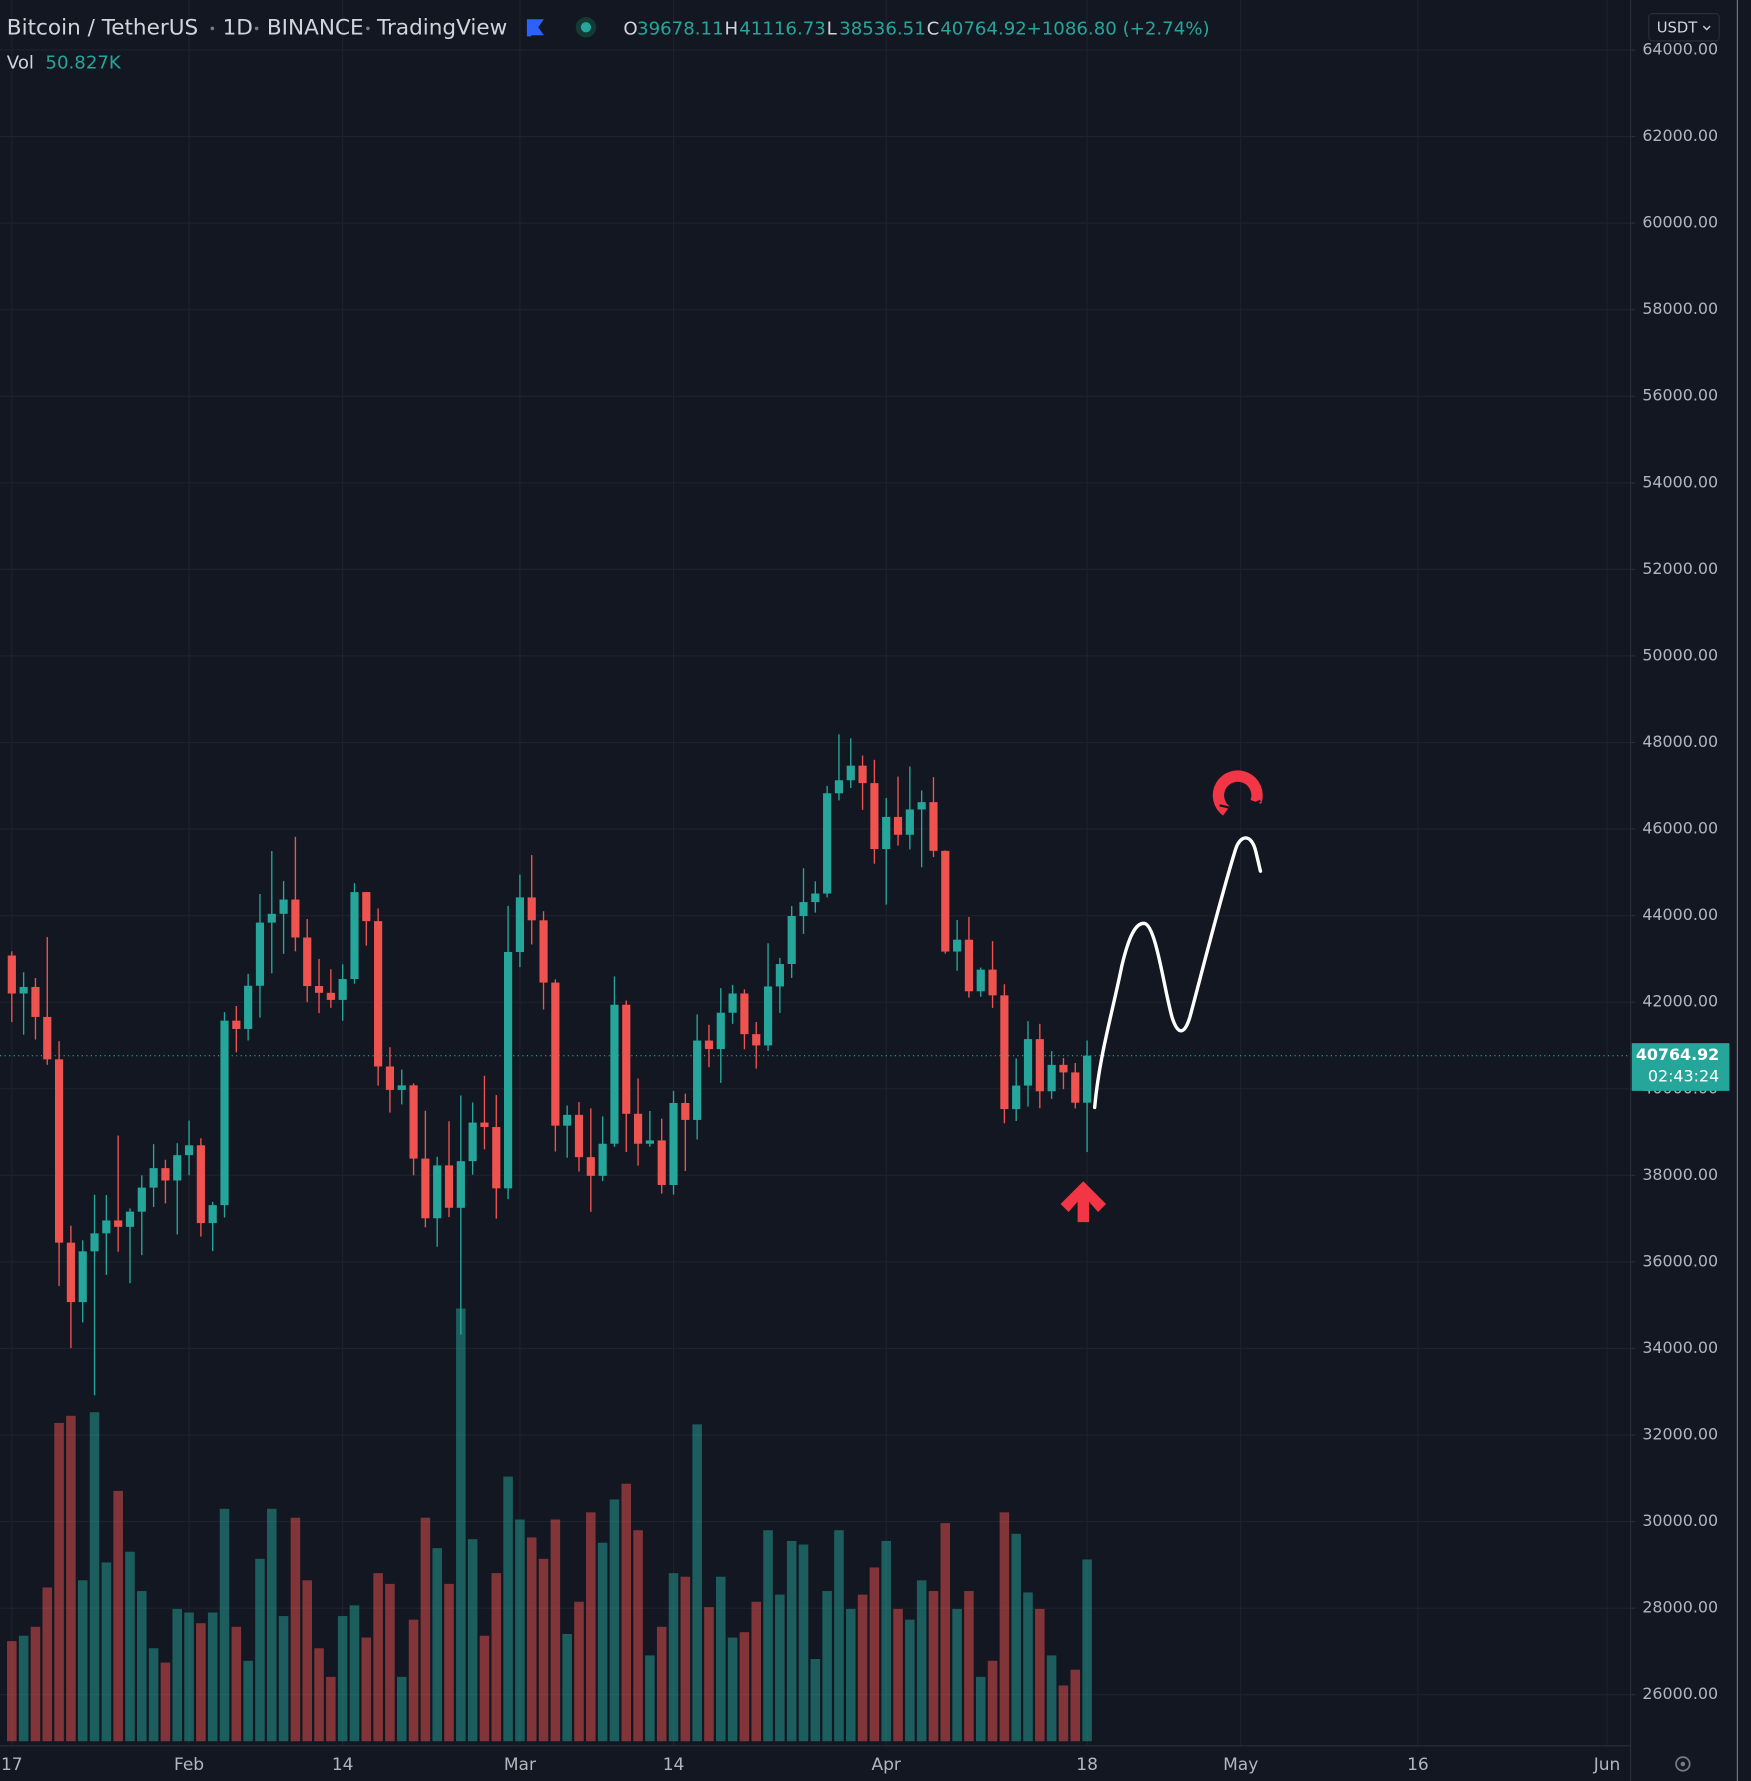  Describe the element at coordinates (535, 28) in the screenshot. I see `flag-icon` at that location.